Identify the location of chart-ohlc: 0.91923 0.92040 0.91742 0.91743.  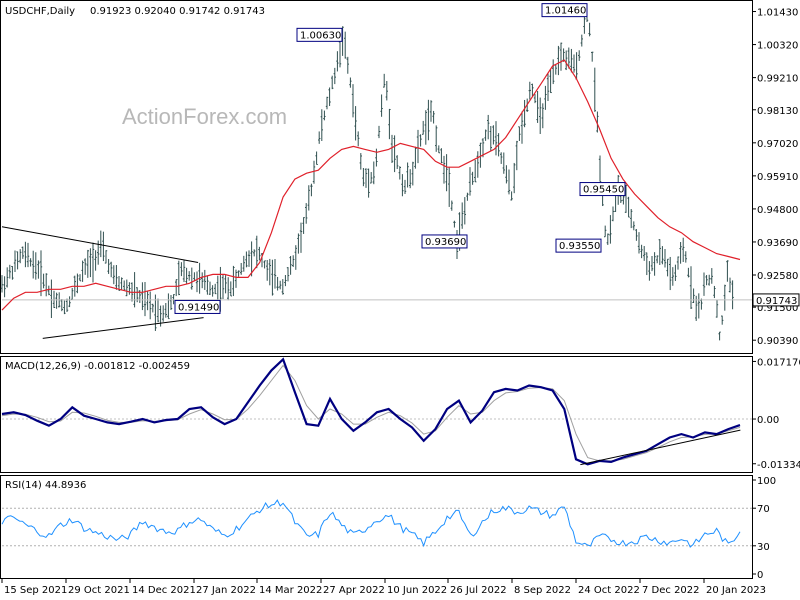
(177, 11).